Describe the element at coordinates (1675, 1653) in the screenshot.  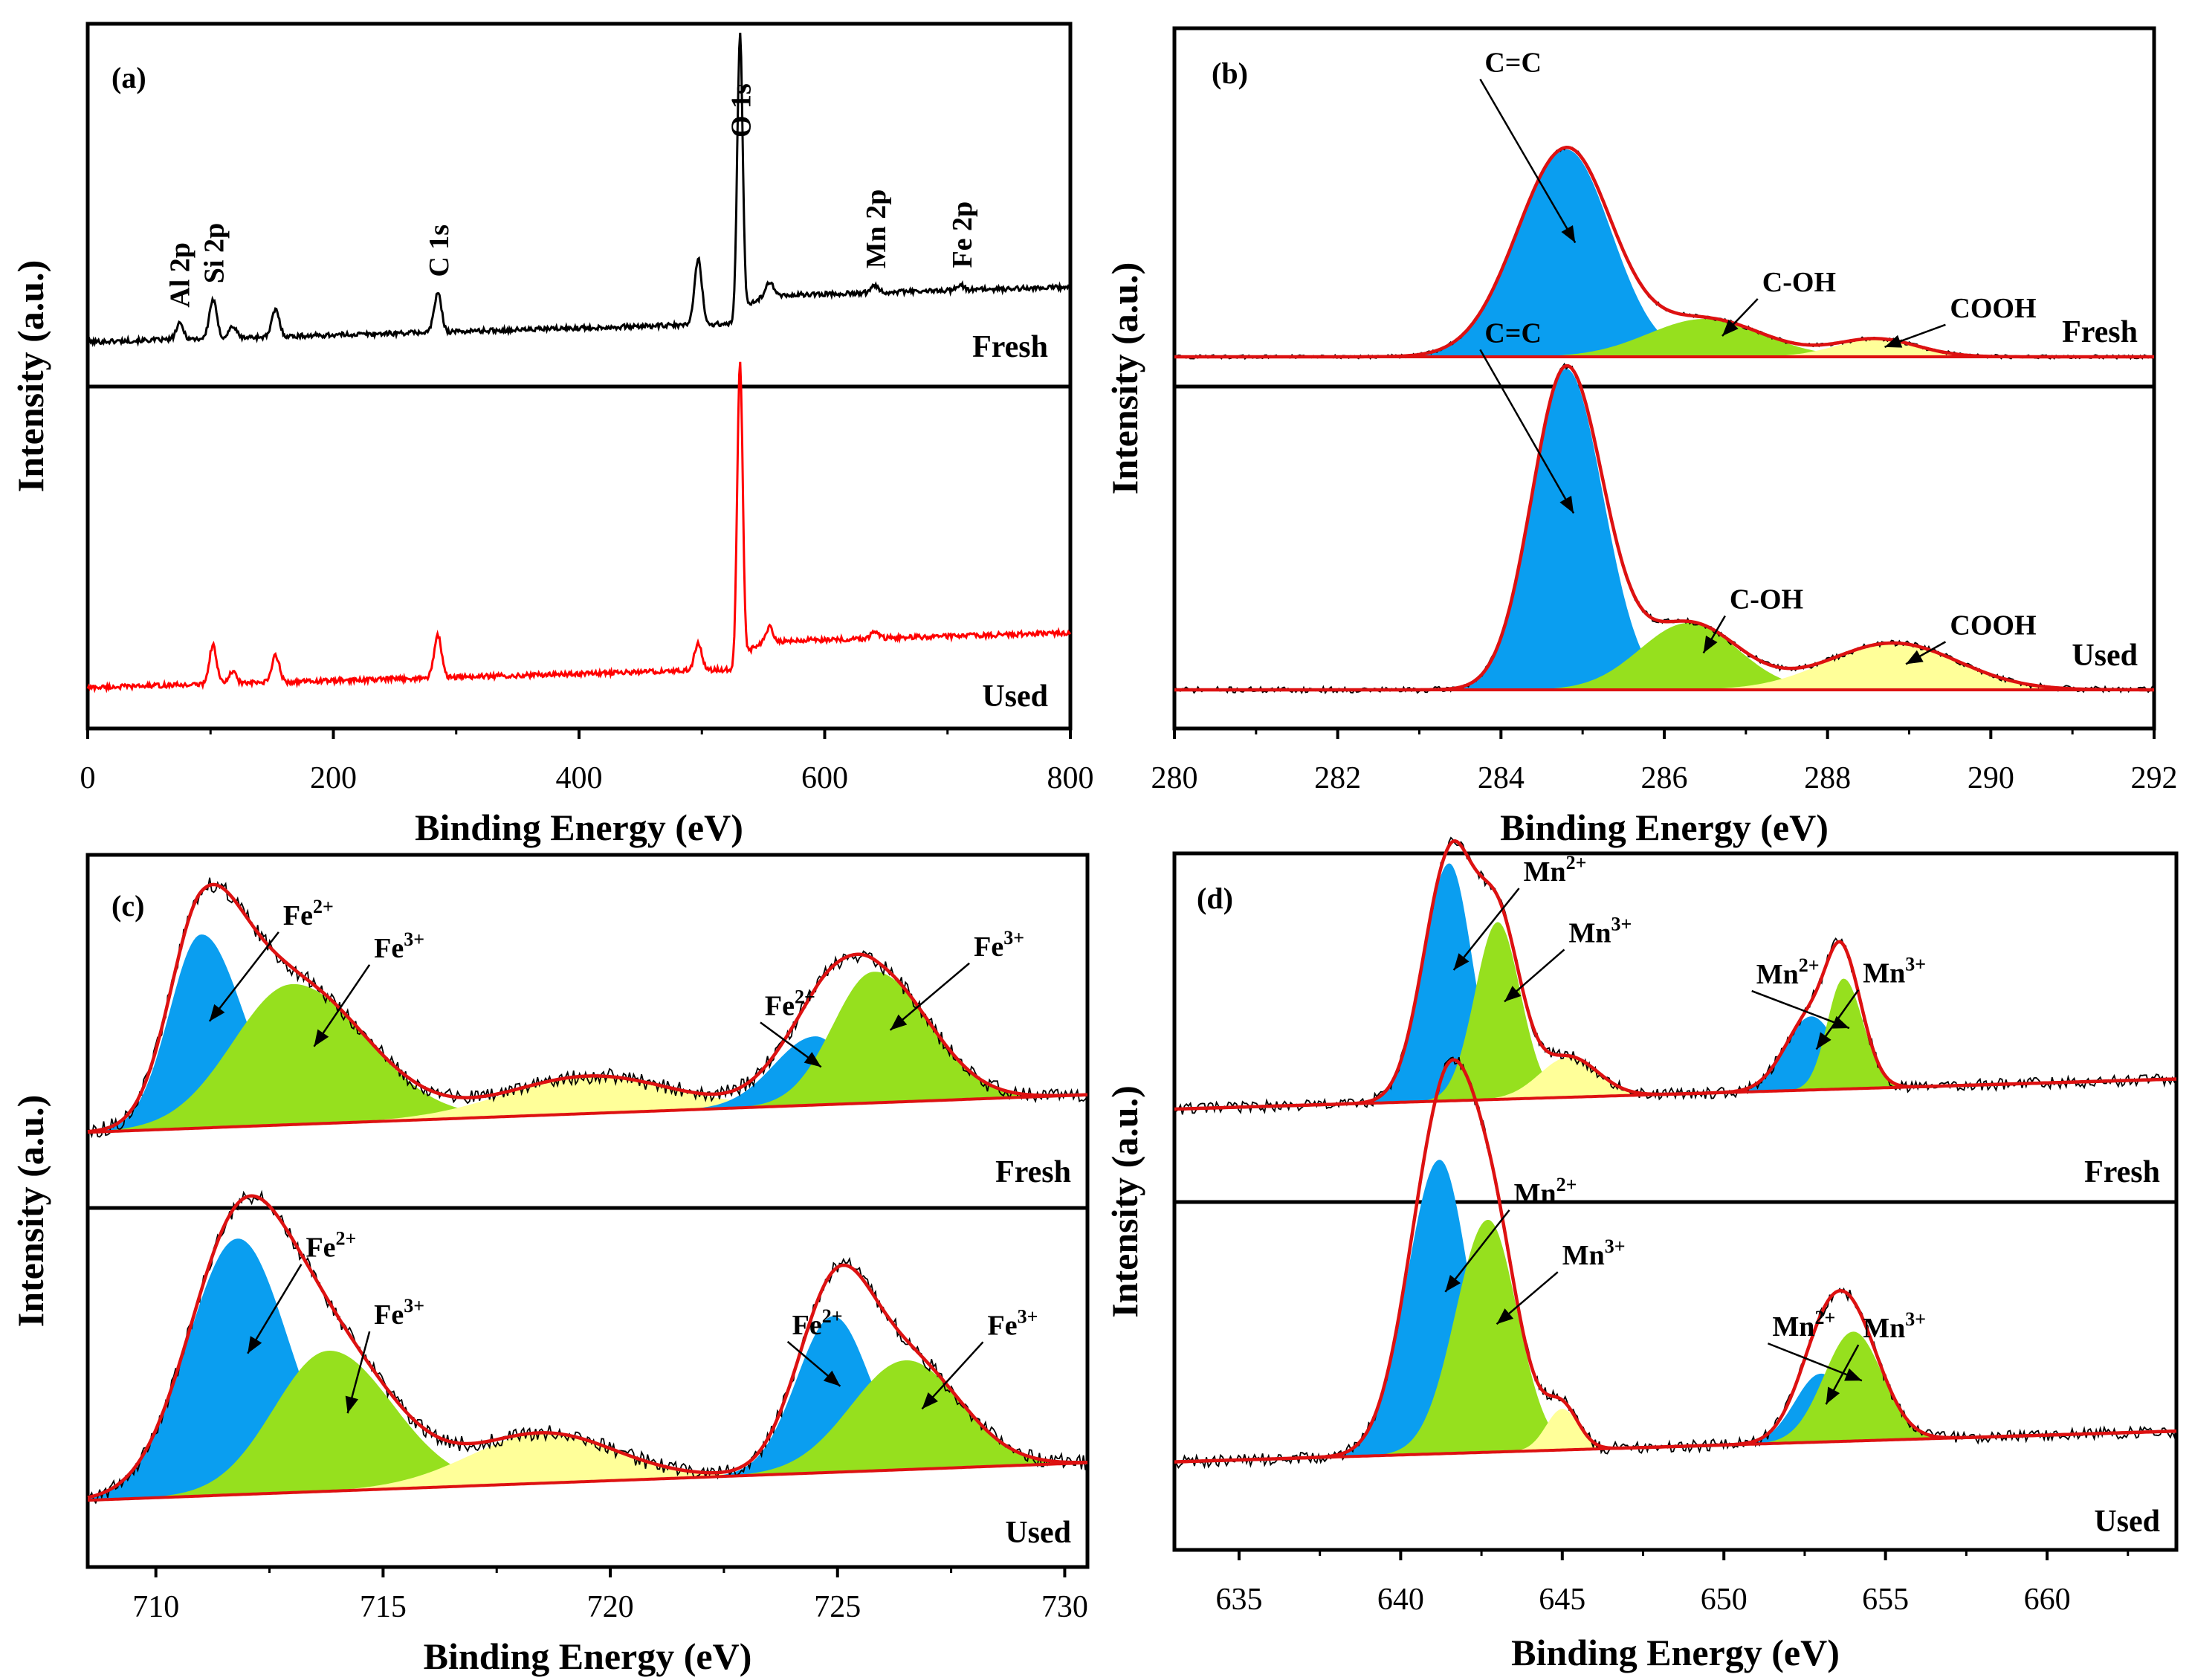
I see `x-axis-label: Binding Energy (eV)` at that location.